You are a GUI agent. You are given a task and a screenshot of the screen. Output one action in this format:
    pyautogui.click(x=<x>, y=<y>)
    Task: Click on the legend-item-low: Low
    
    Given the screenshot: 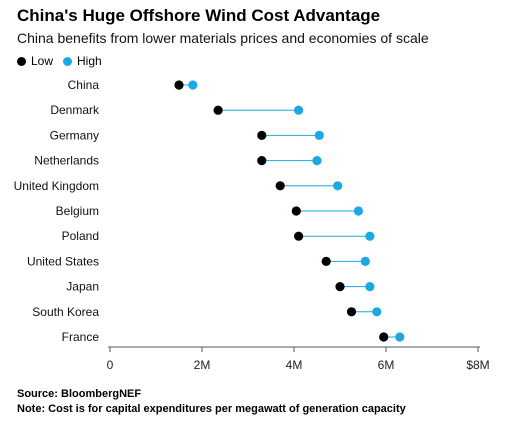 What is the action you would take?
    pyautogui.click(x=35, y=61)
    